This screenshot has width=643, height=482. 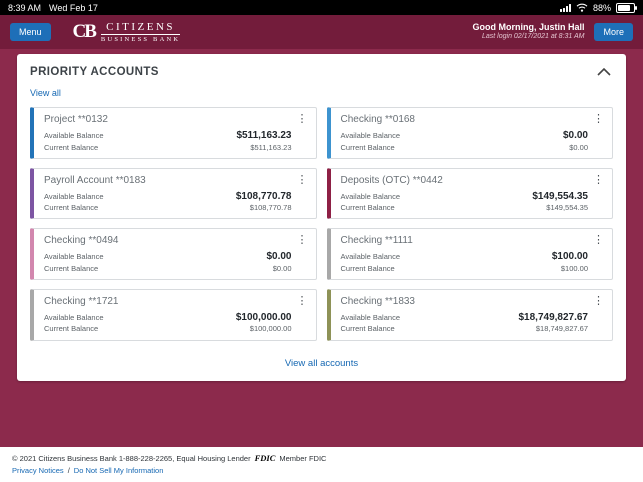 What do you see at coordinates (553, 317) in the screenshot?
I see `available-balance-value: $18,749,827.67` at bounding box center [553, 317].